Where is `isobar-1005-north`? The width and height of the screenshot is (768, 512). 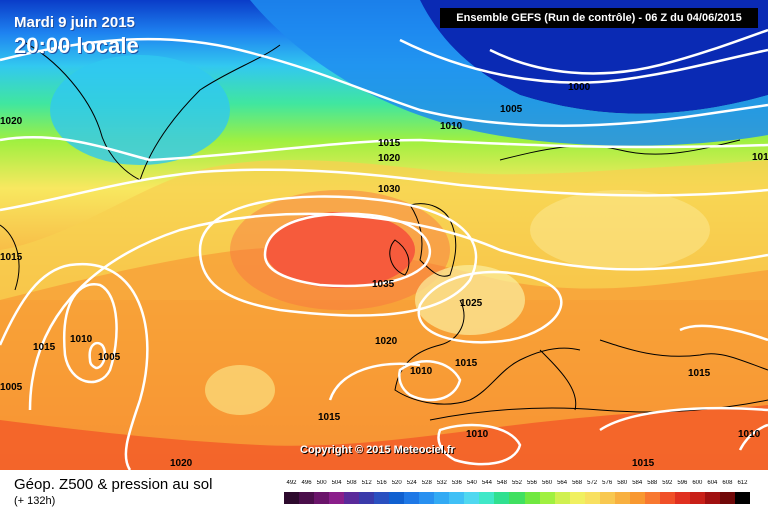
isobar-1005-north is located at coordinates (583, 61).